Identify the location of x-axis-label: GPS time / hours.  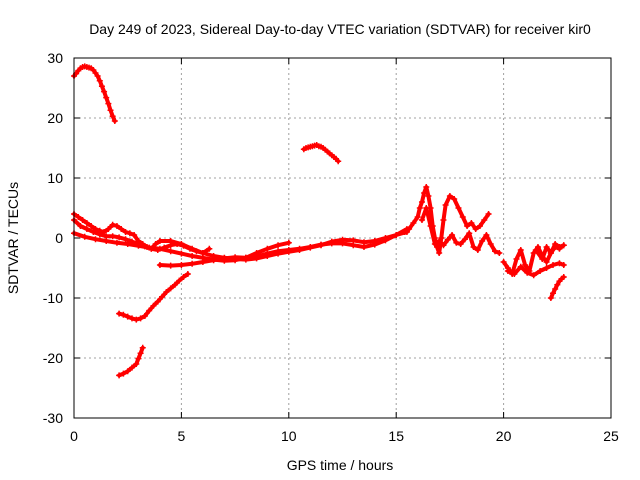
(340, 465).